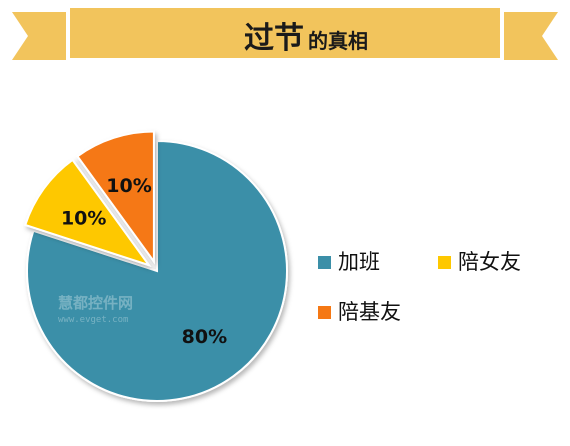 Image resolution: width=570 pixels, height=446 pixels. I want to click on legend-label: 陪基友, so click(369, 312).